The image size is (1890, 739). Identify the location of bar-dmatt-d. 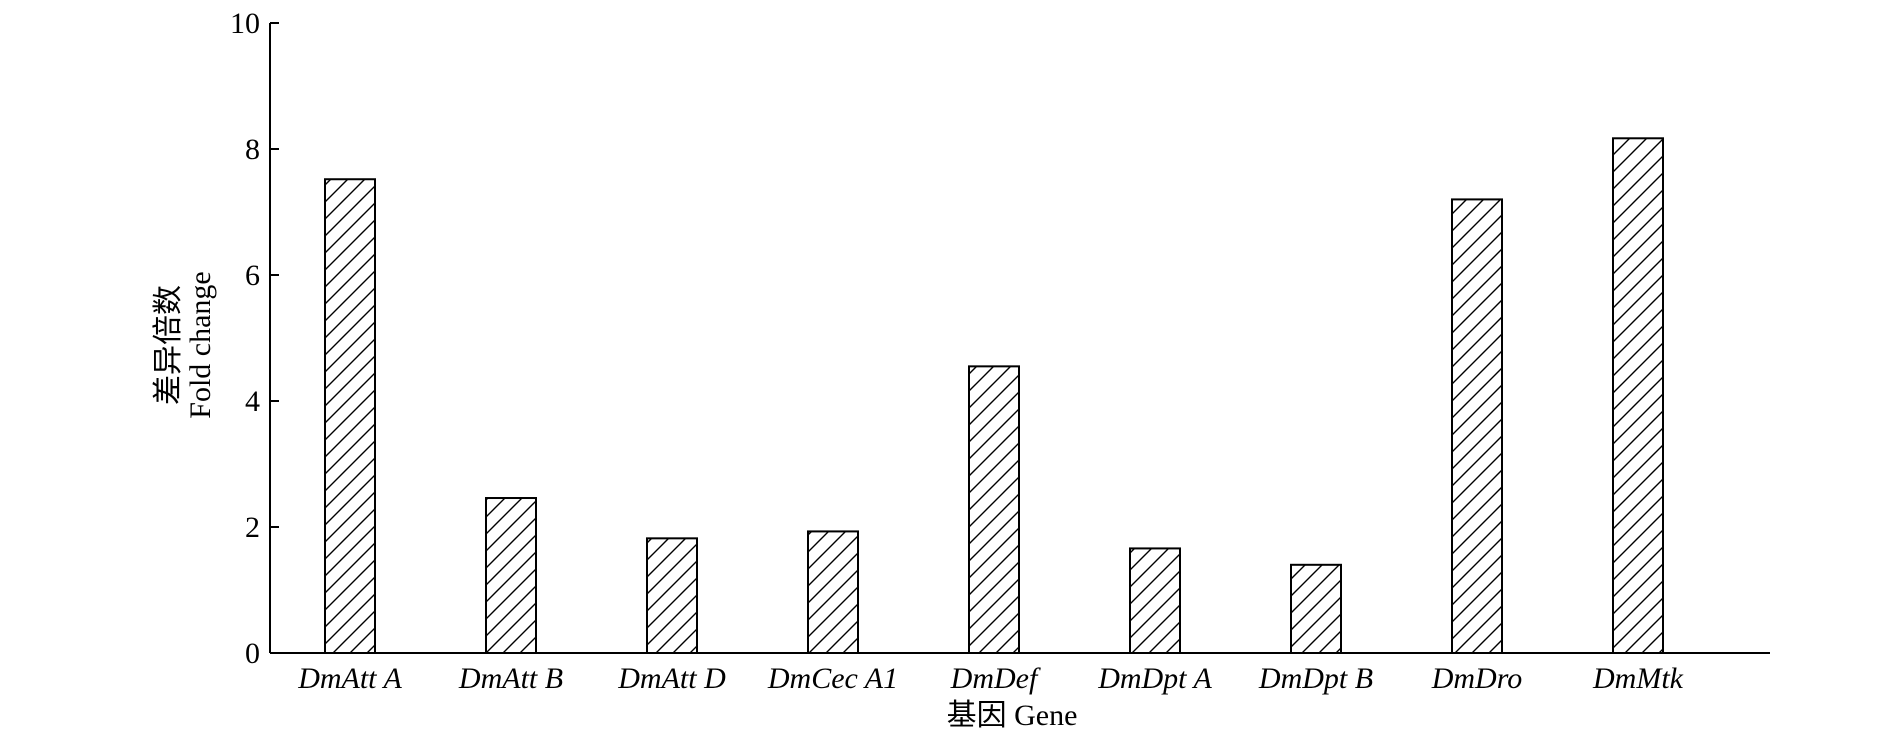
(672, 596).